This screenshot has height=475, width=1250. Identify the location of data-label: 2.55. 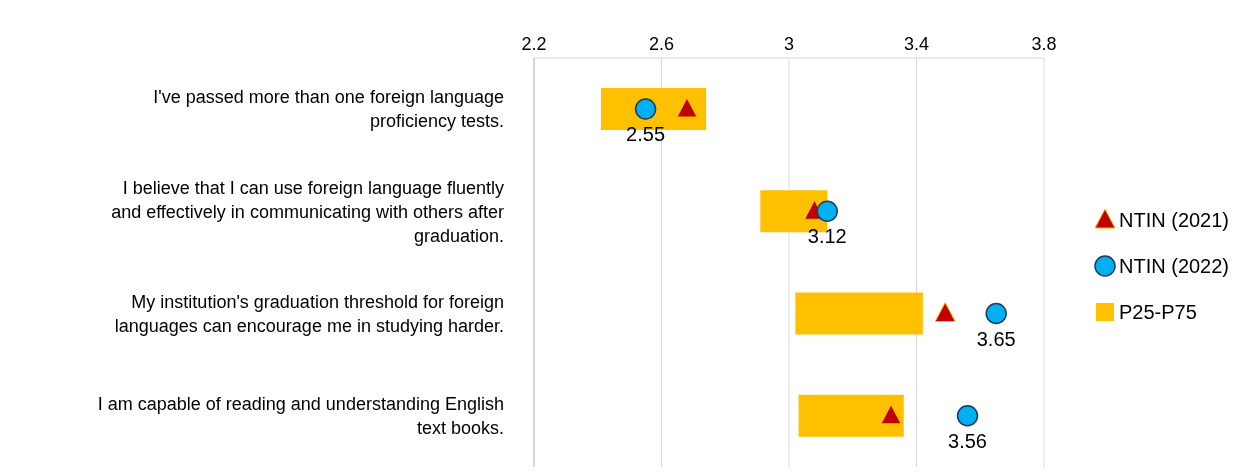
(646, 134).